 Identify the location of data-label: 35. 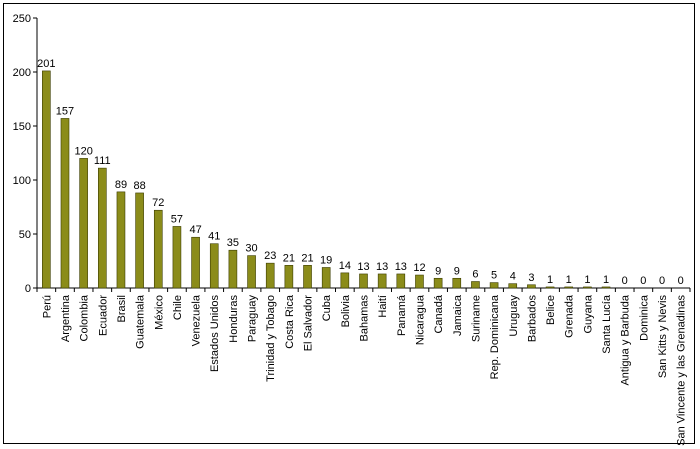
(233, 243).